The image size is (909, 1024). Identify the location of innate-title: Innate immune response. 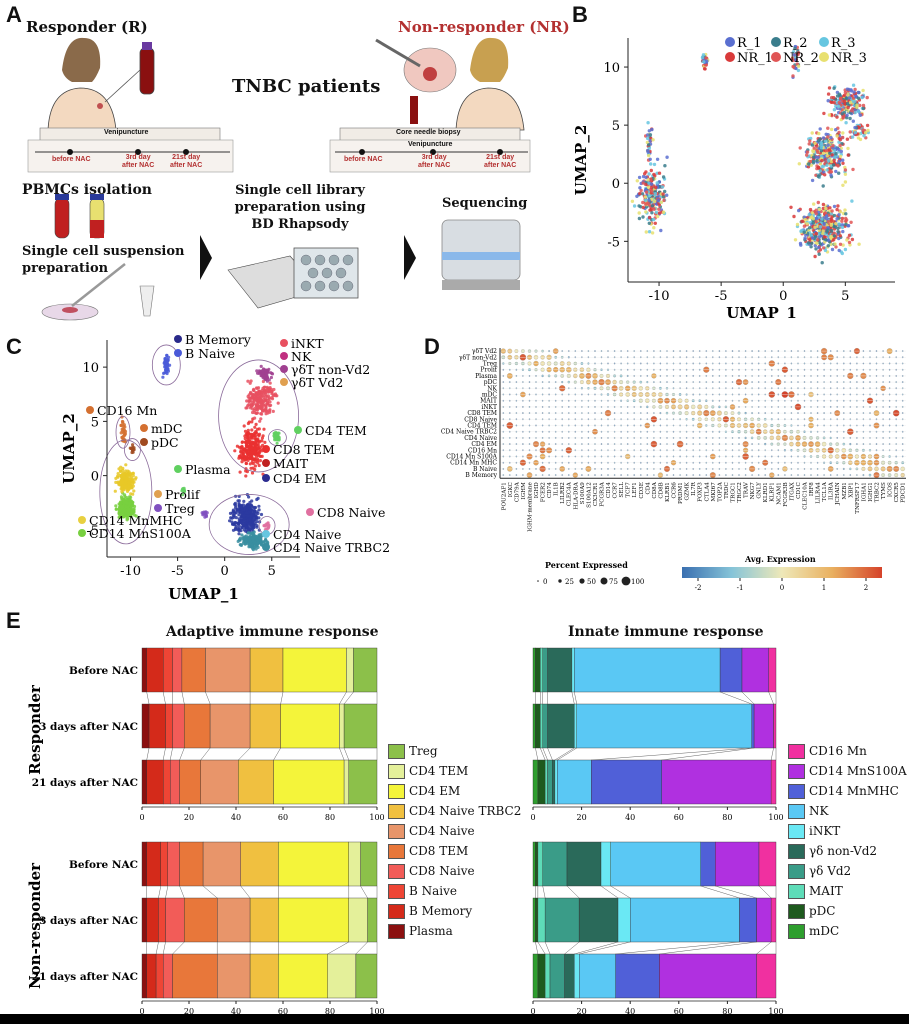
(666, 632).